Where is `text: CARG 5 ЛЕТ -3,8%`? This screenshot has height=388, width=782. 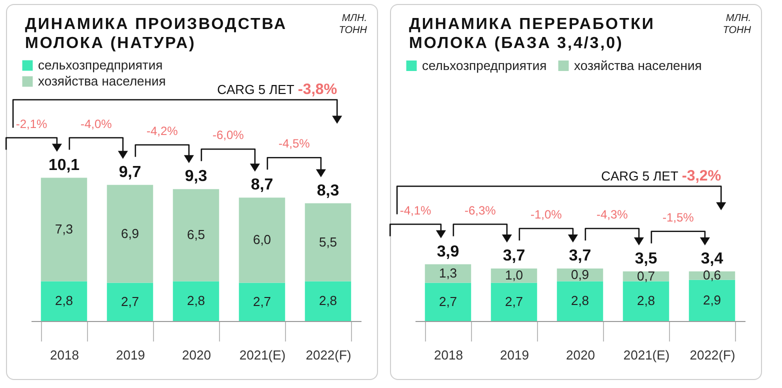 text: CARG 5 ЛЕТ -3,8% is located at coordinates (277, 89).